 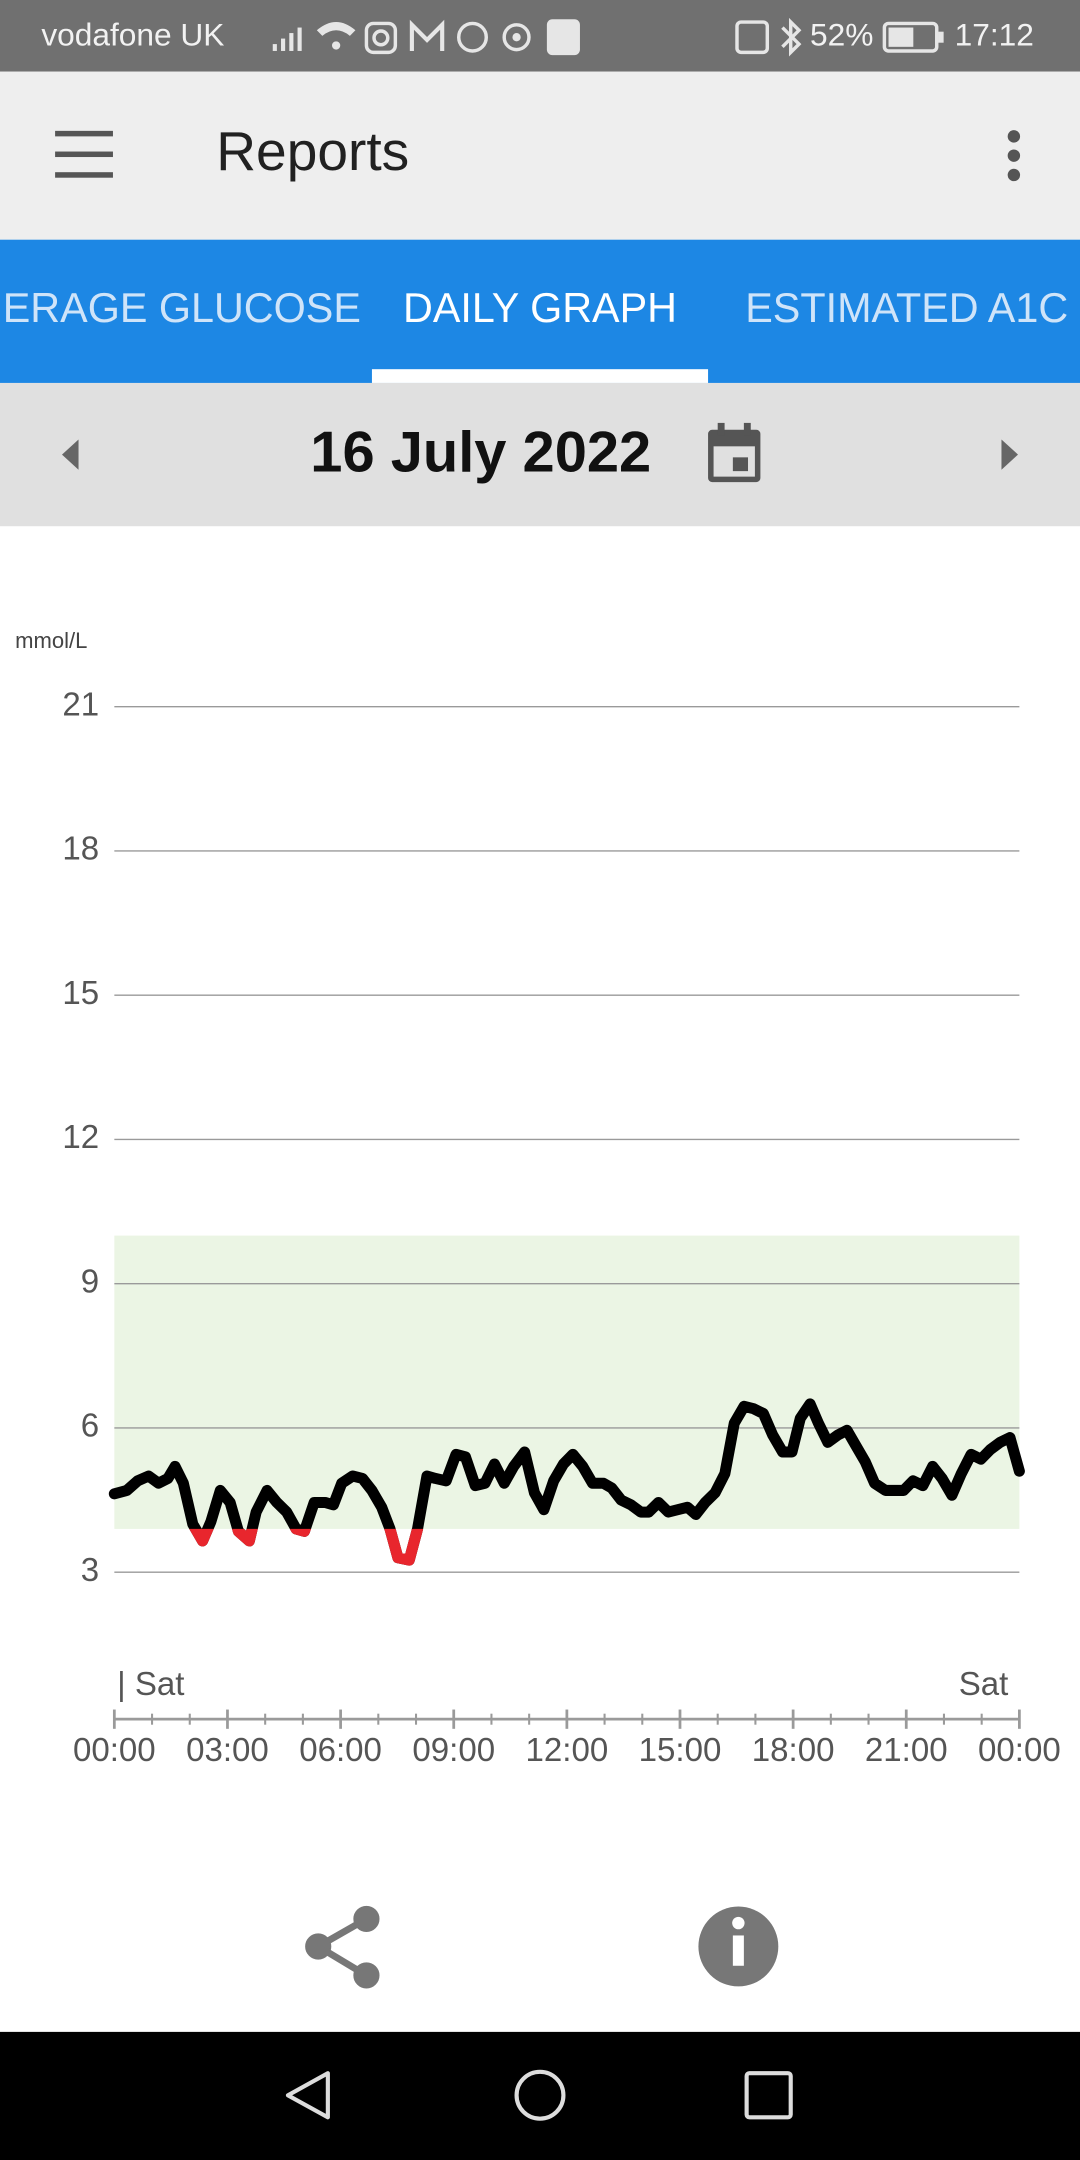 What do you see at coordinates (540, 308) in the screenshot?
I see `tab-selected: DAILY GRAPH` at bounding box center [540, 308].